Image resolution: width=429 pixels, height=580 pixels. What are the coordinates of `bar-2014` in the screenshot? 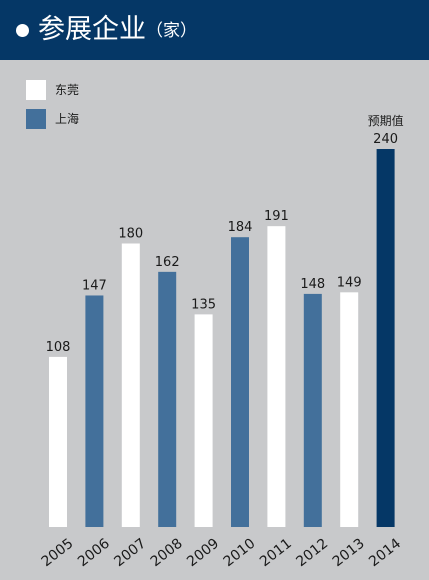 It's located at (385, 338).